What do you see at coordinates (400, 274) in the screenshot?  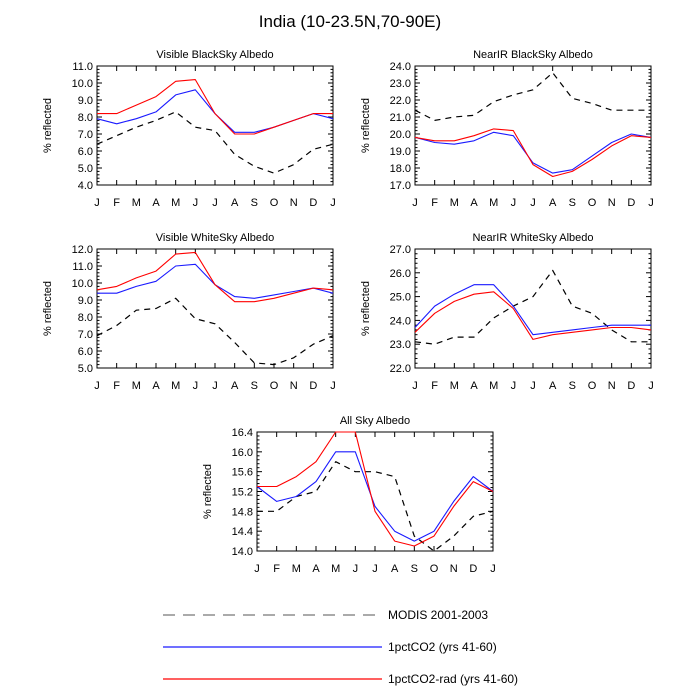 I see `y-tick-label: 26.0` at bounding box center [400, 274].